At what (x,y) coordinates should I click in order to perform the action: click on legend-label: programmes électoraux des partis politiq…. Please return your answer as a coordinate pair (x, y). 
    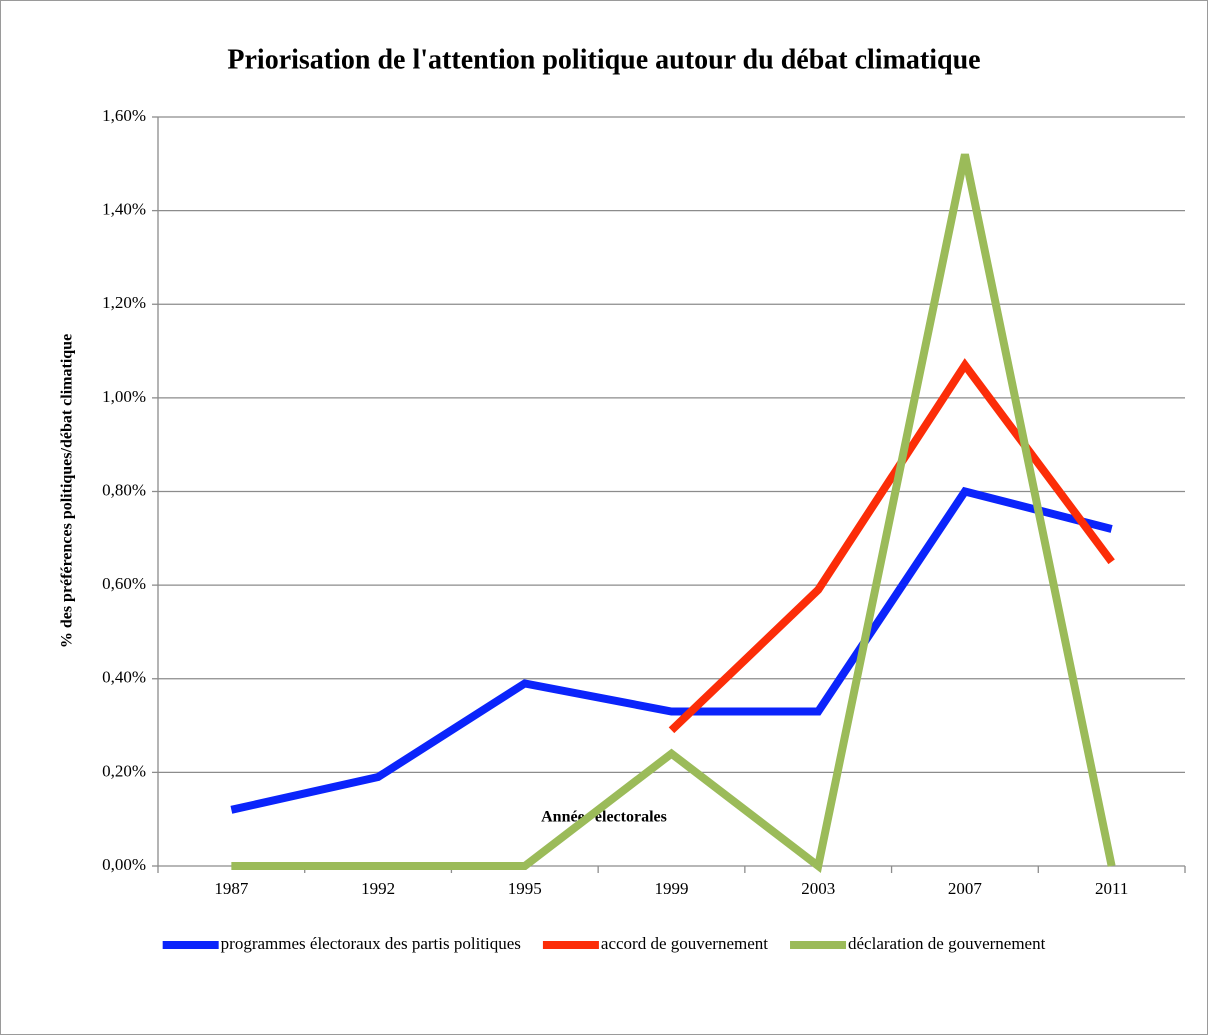
    Looking at the image, I should click on (371, 943).